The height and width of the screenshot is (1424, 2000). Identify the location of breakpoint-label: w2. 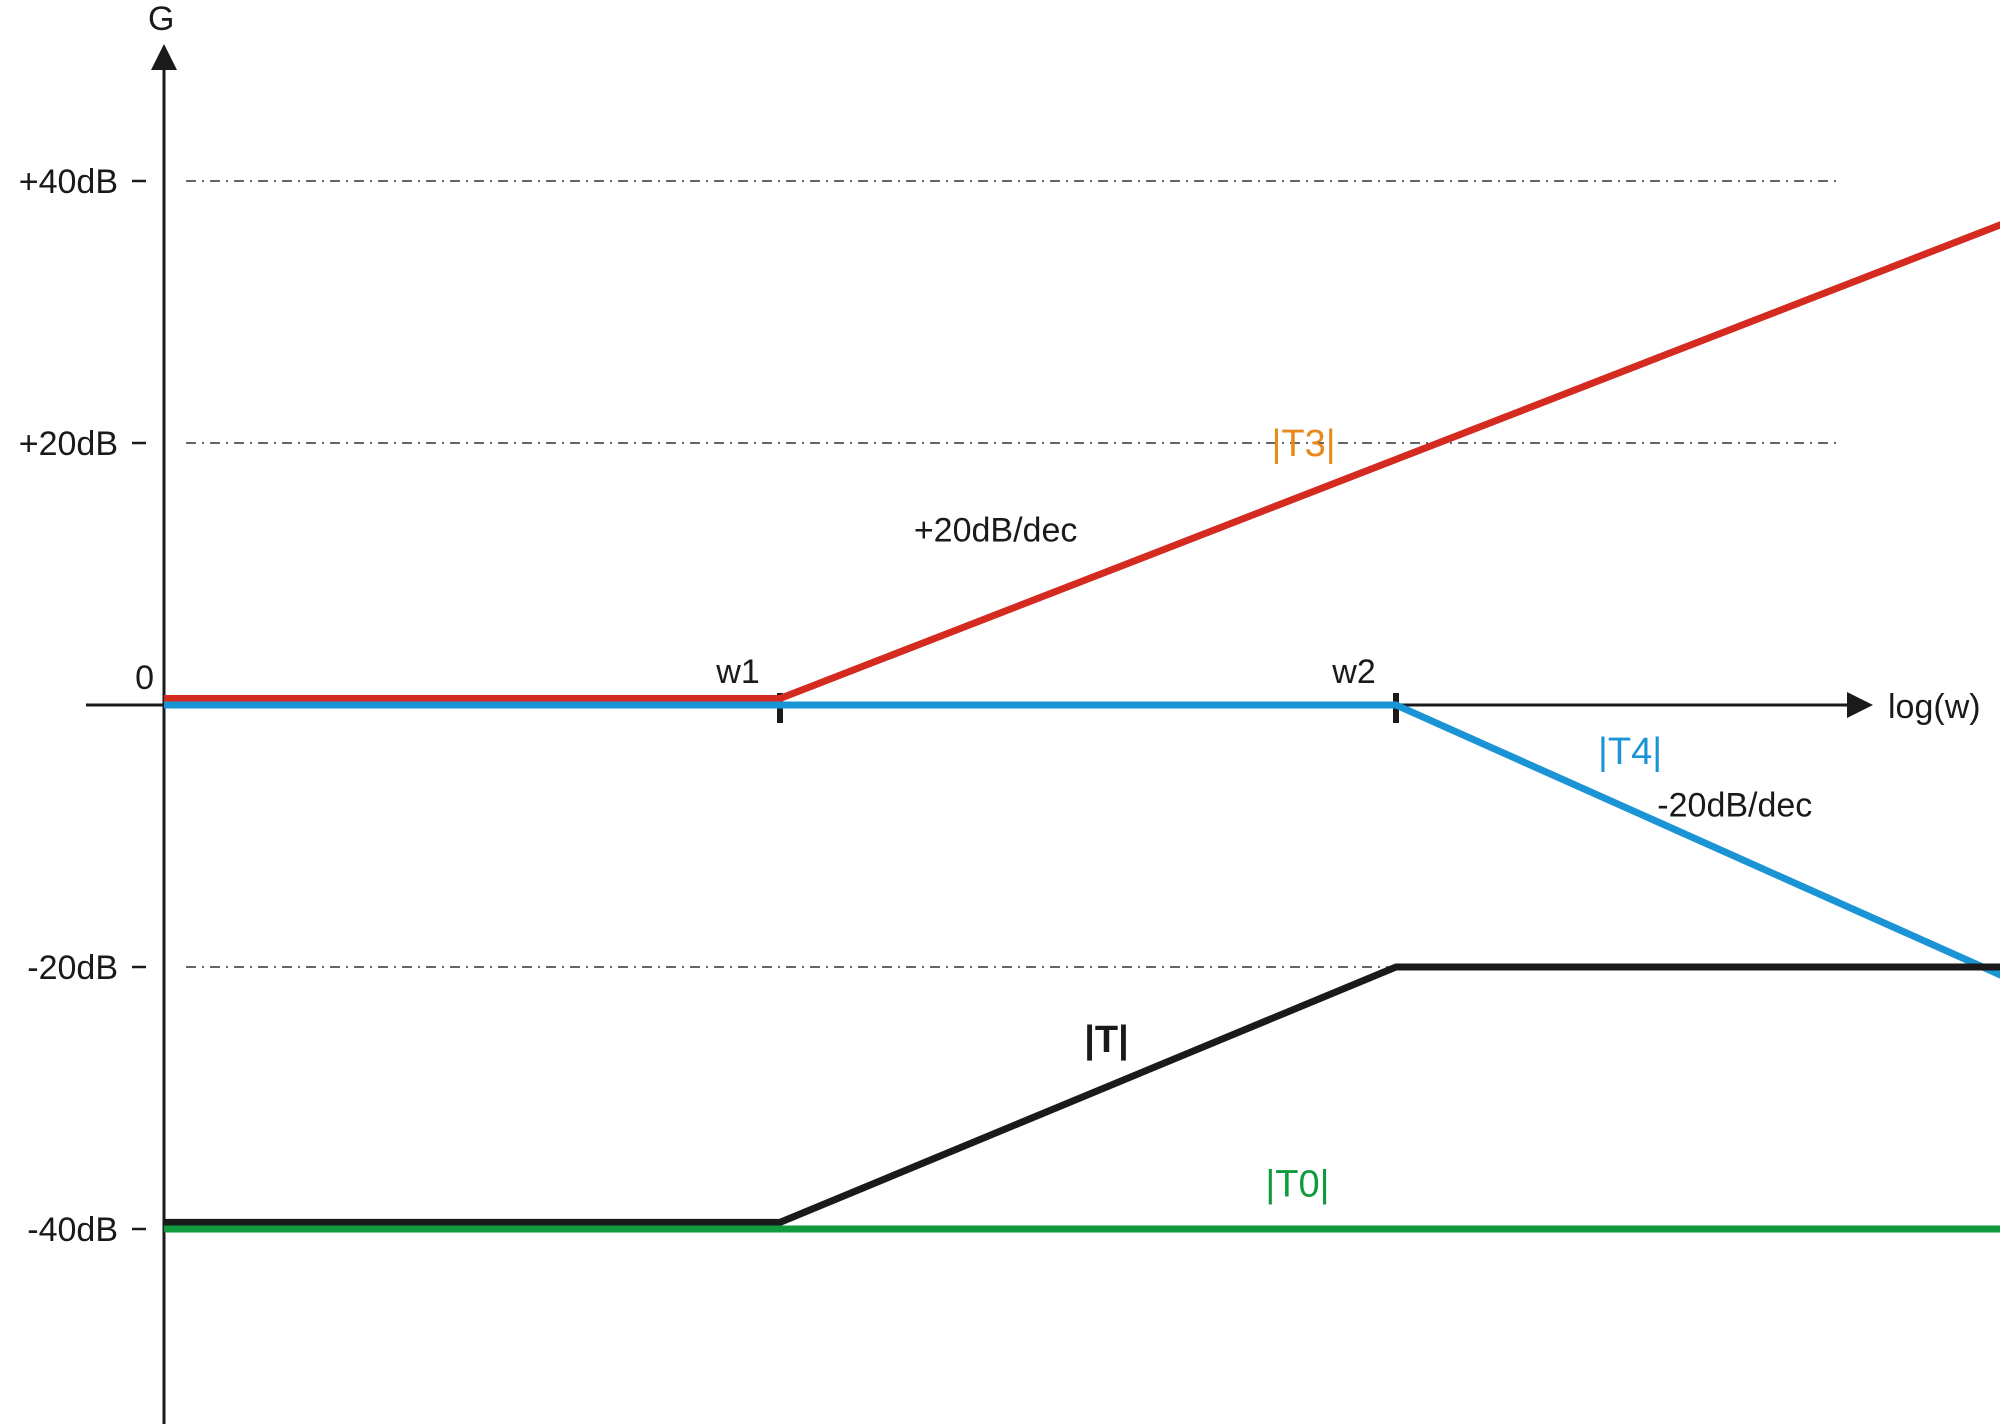
(1353, 672).